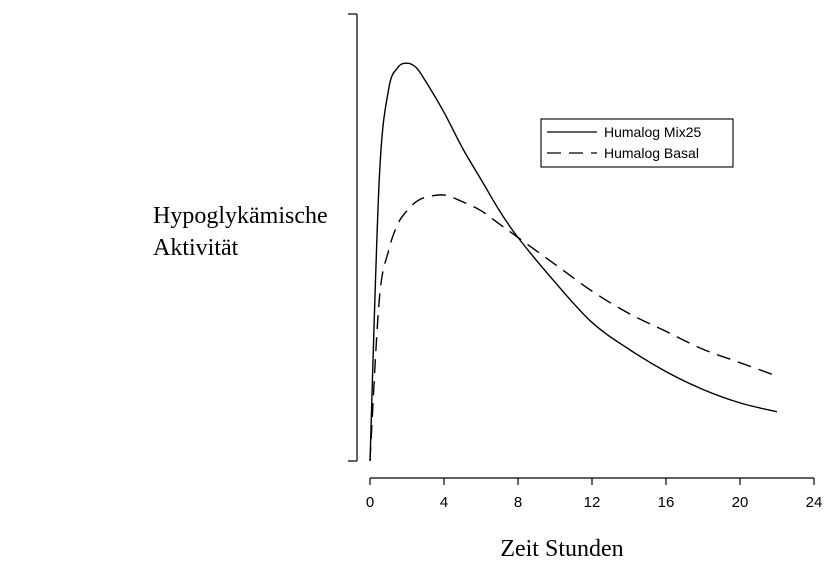 Image resolution: width=828 pixels, height=561 pixels. I want to click on x-tick-label: 12, so click(592, 502).